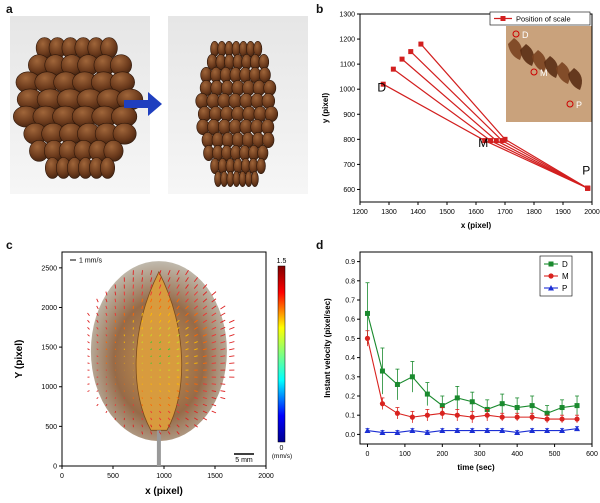 The height and width of the screenshot is (503, 600). I want to click on y-tick-label: 0.9, so click(350, 262).